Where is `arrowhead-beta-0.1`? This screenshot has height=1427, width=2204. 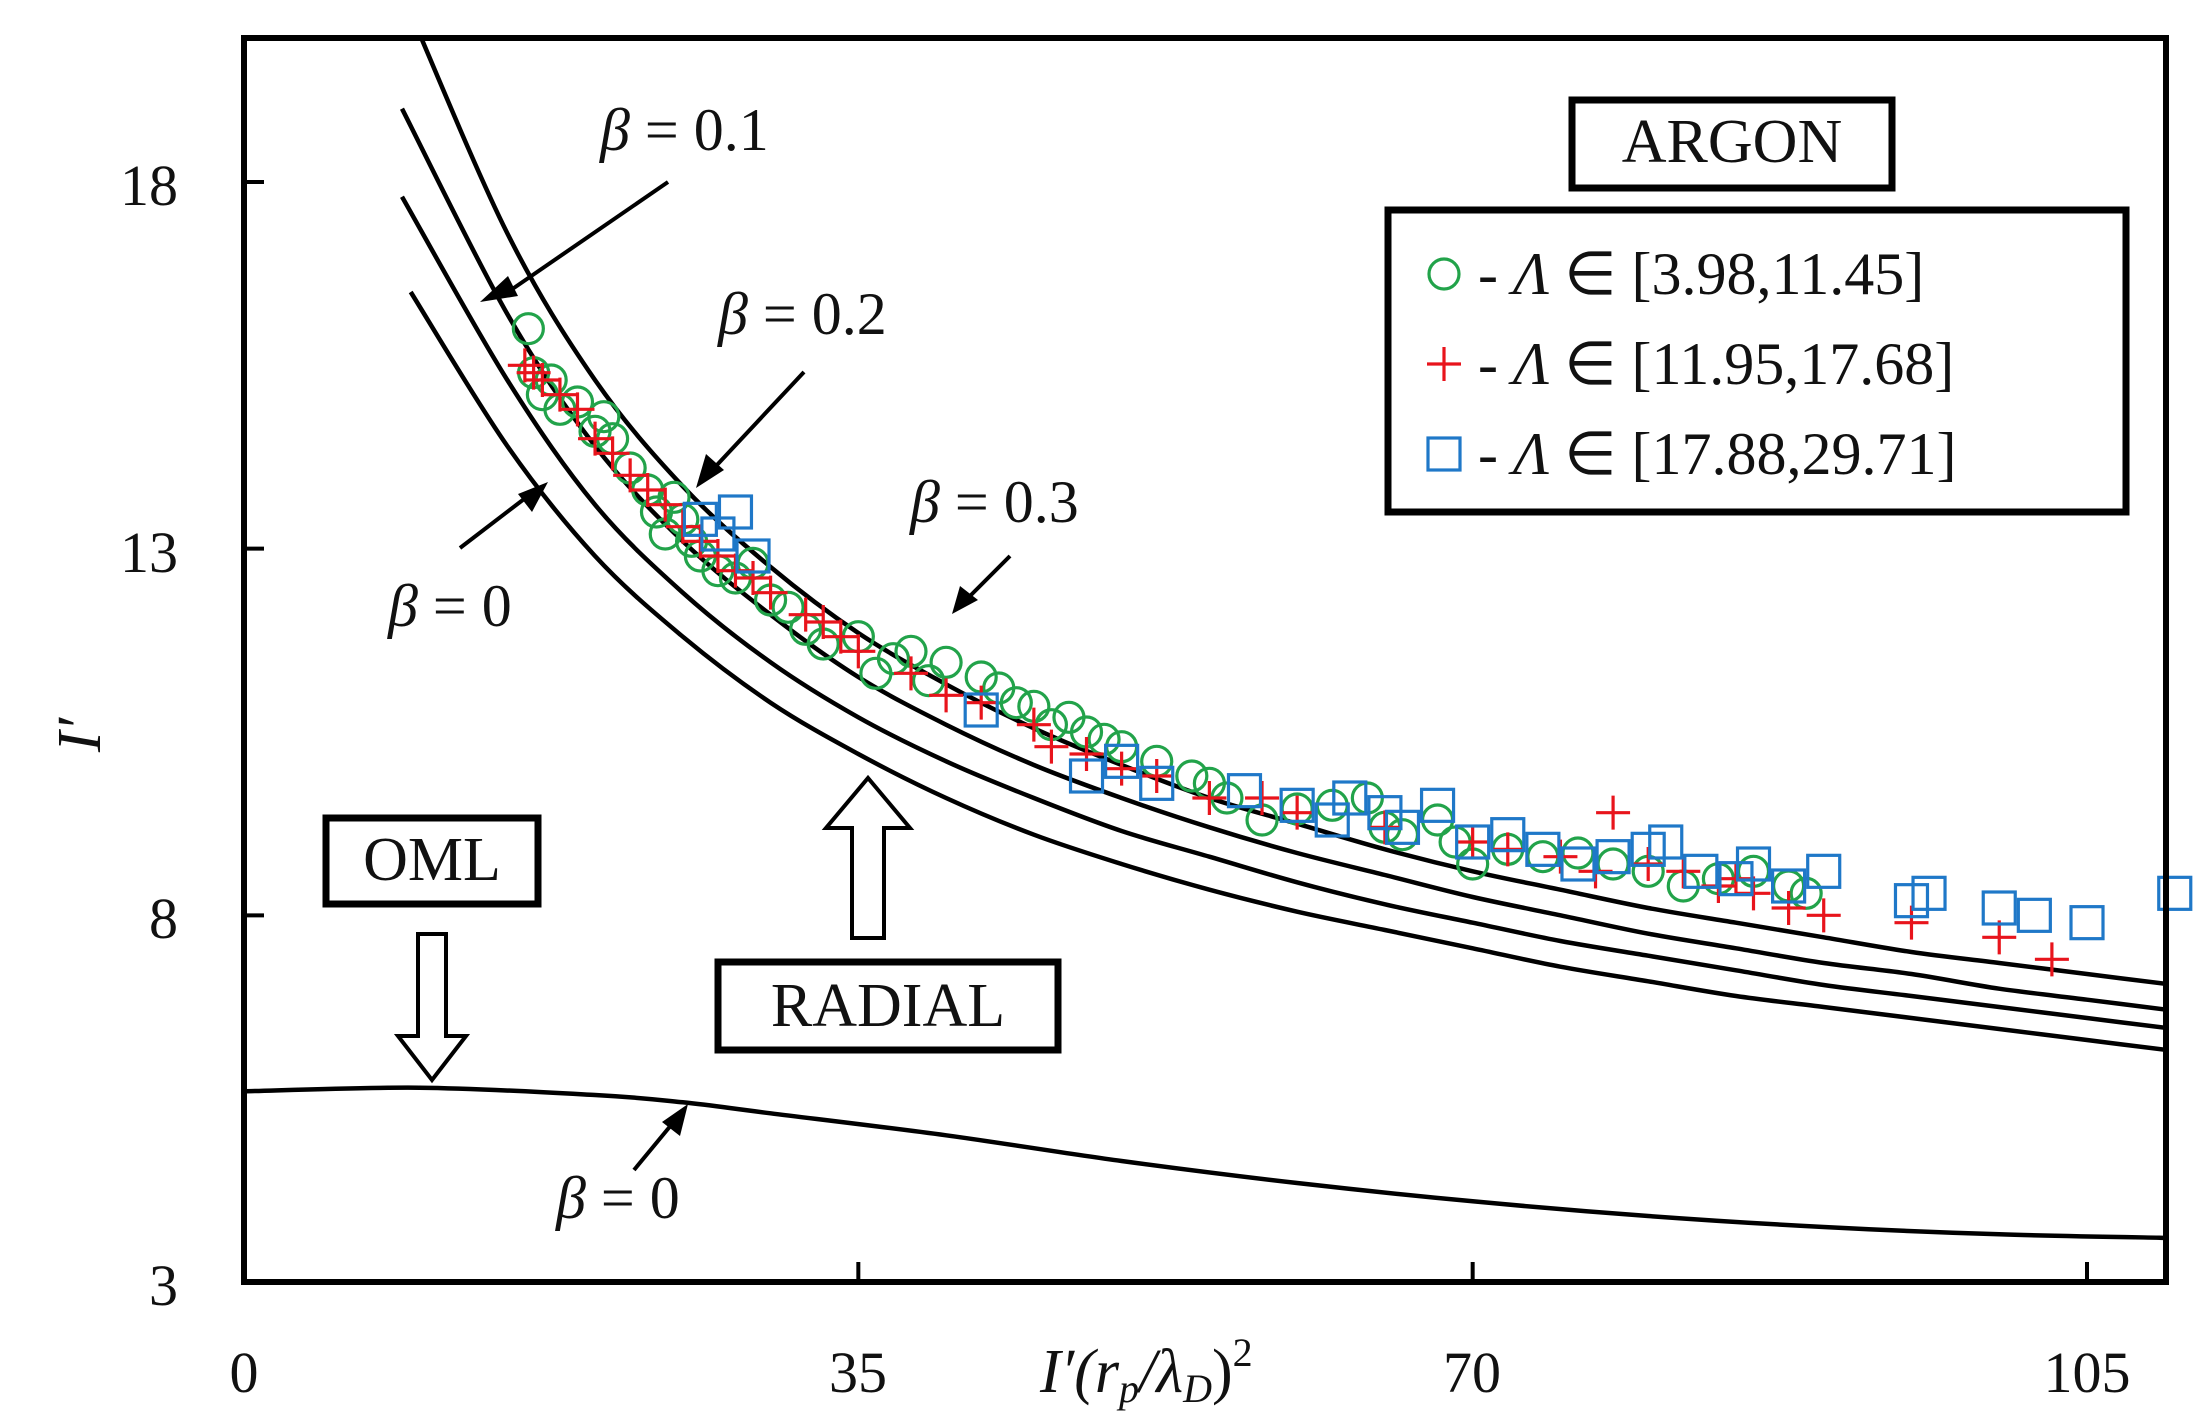
arrowhead-beta-0.1 is located at coordinates (499, 289).